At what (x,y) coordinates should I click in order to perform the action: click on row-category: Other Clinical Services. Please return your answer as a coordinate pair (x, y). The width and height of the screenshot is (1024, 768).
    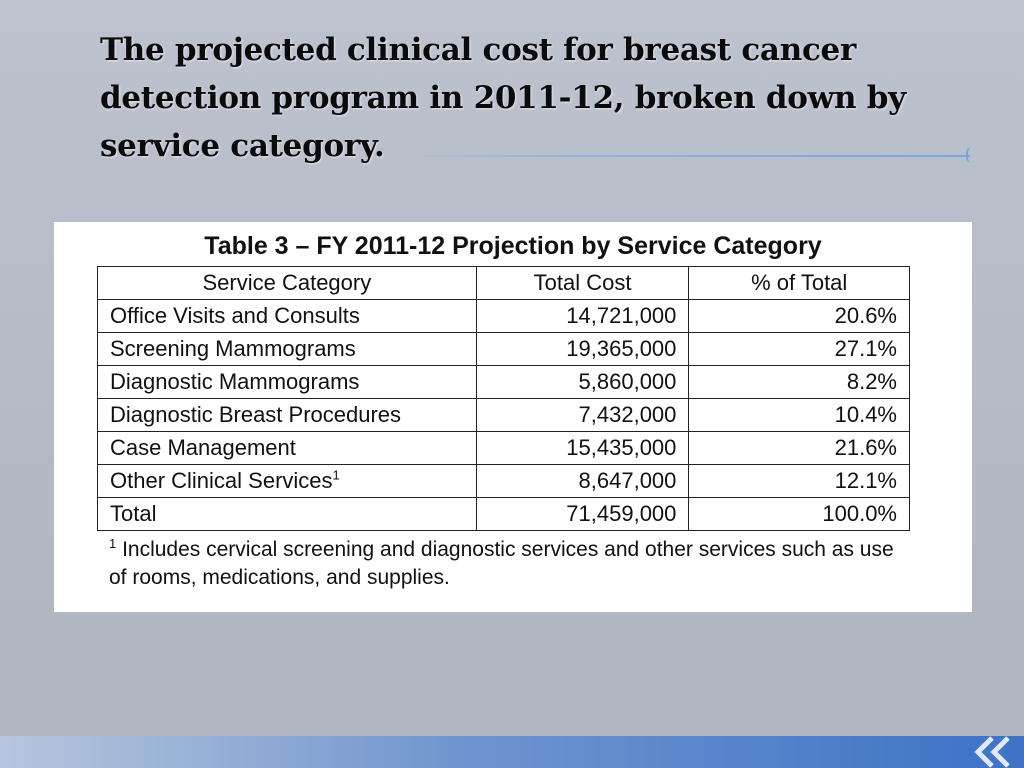
    Looking at the image, I should click on (221, 480).